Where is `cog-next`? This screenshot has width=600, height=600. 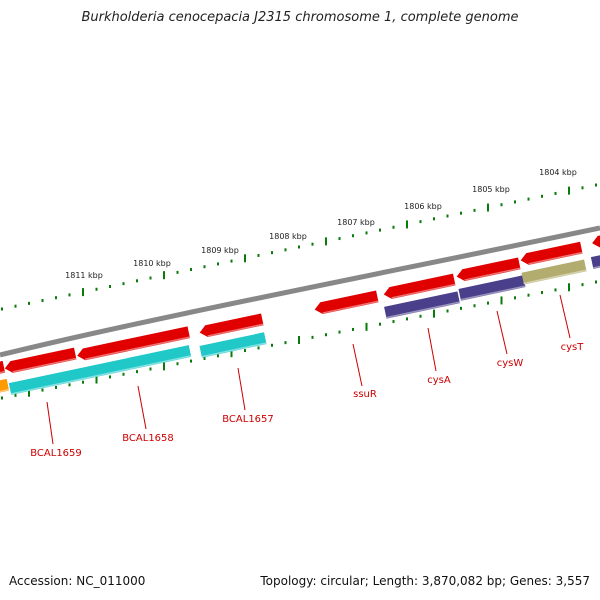
cog-next is located at coordinates (595, 262).